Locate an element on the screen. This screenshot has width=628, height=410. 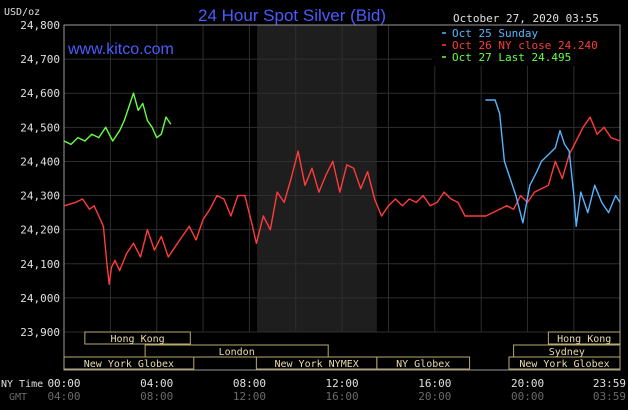
market-session: London is located at coordinates (236, 351).